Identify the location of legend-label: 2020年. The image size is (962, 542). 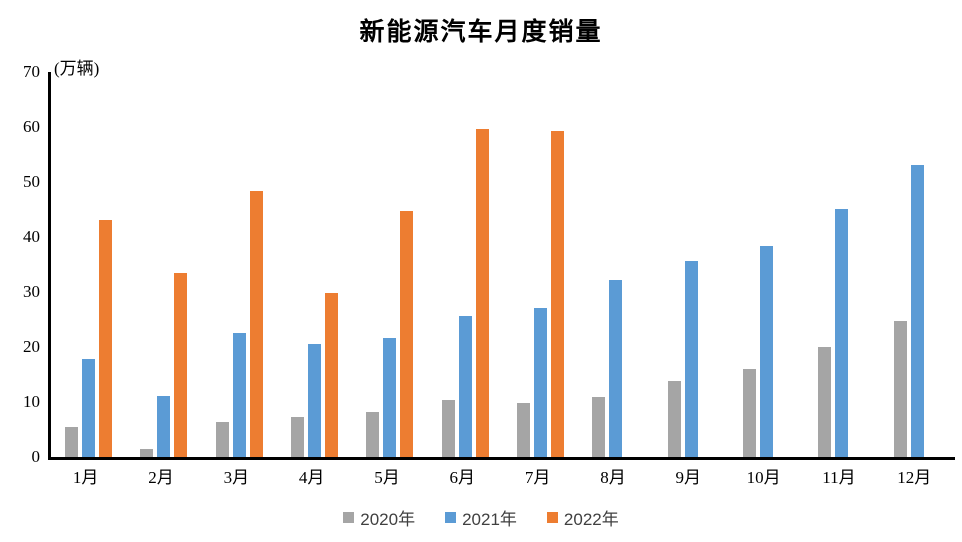
(388, 519).